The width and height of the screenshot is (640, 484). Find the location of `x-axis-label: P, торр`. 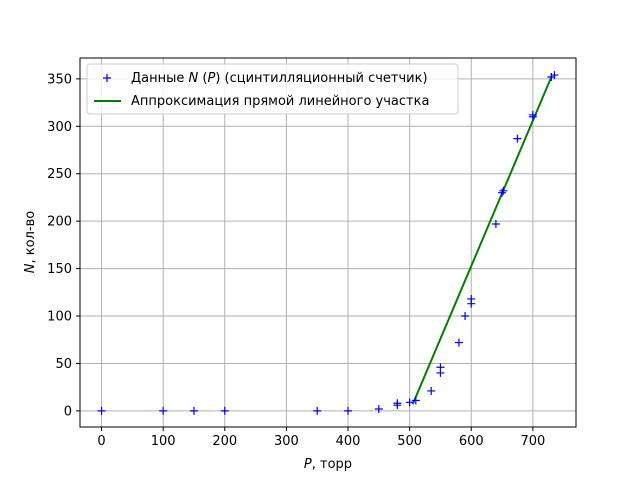

x-axis-label: P, торр is located at coordinates (328, 464).